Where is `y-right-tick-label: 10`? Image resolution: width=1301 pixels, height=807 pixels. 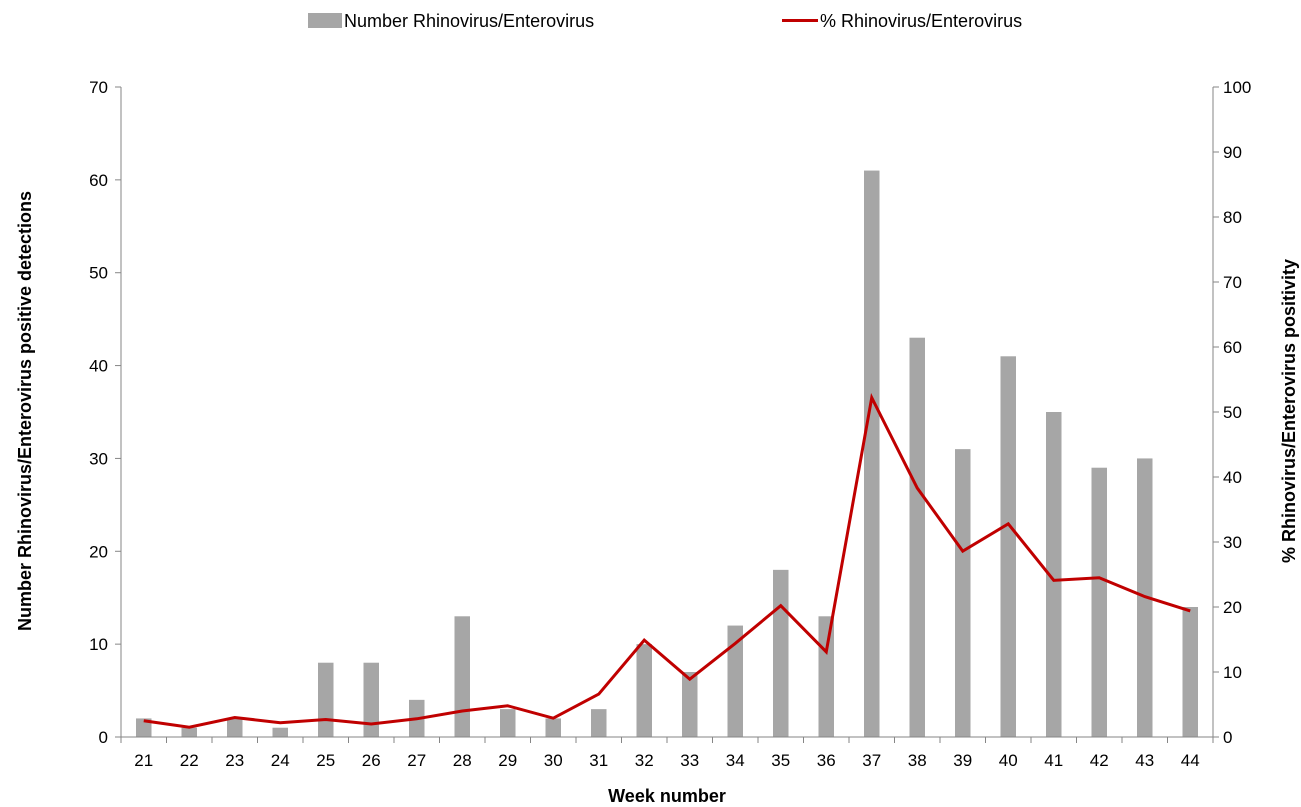
y-right-tick-label: 10 is located at coordinates (1232, 672).